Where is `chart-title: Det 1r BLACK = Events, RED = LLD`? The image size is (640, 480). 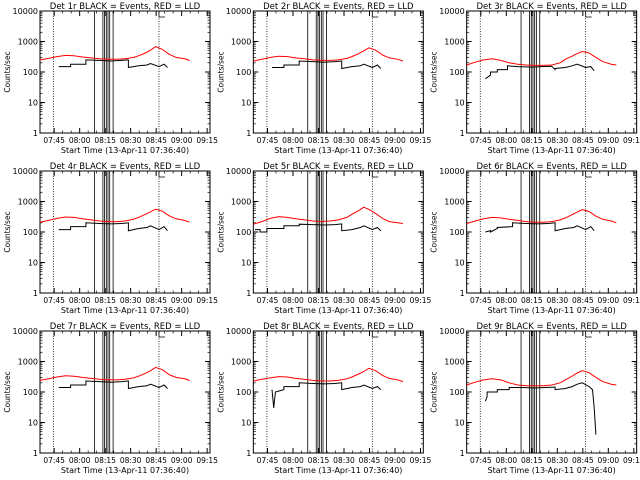
chart-title: Det 1r BLACK = Events, RED = LLD is located at coordinates (125, 7).